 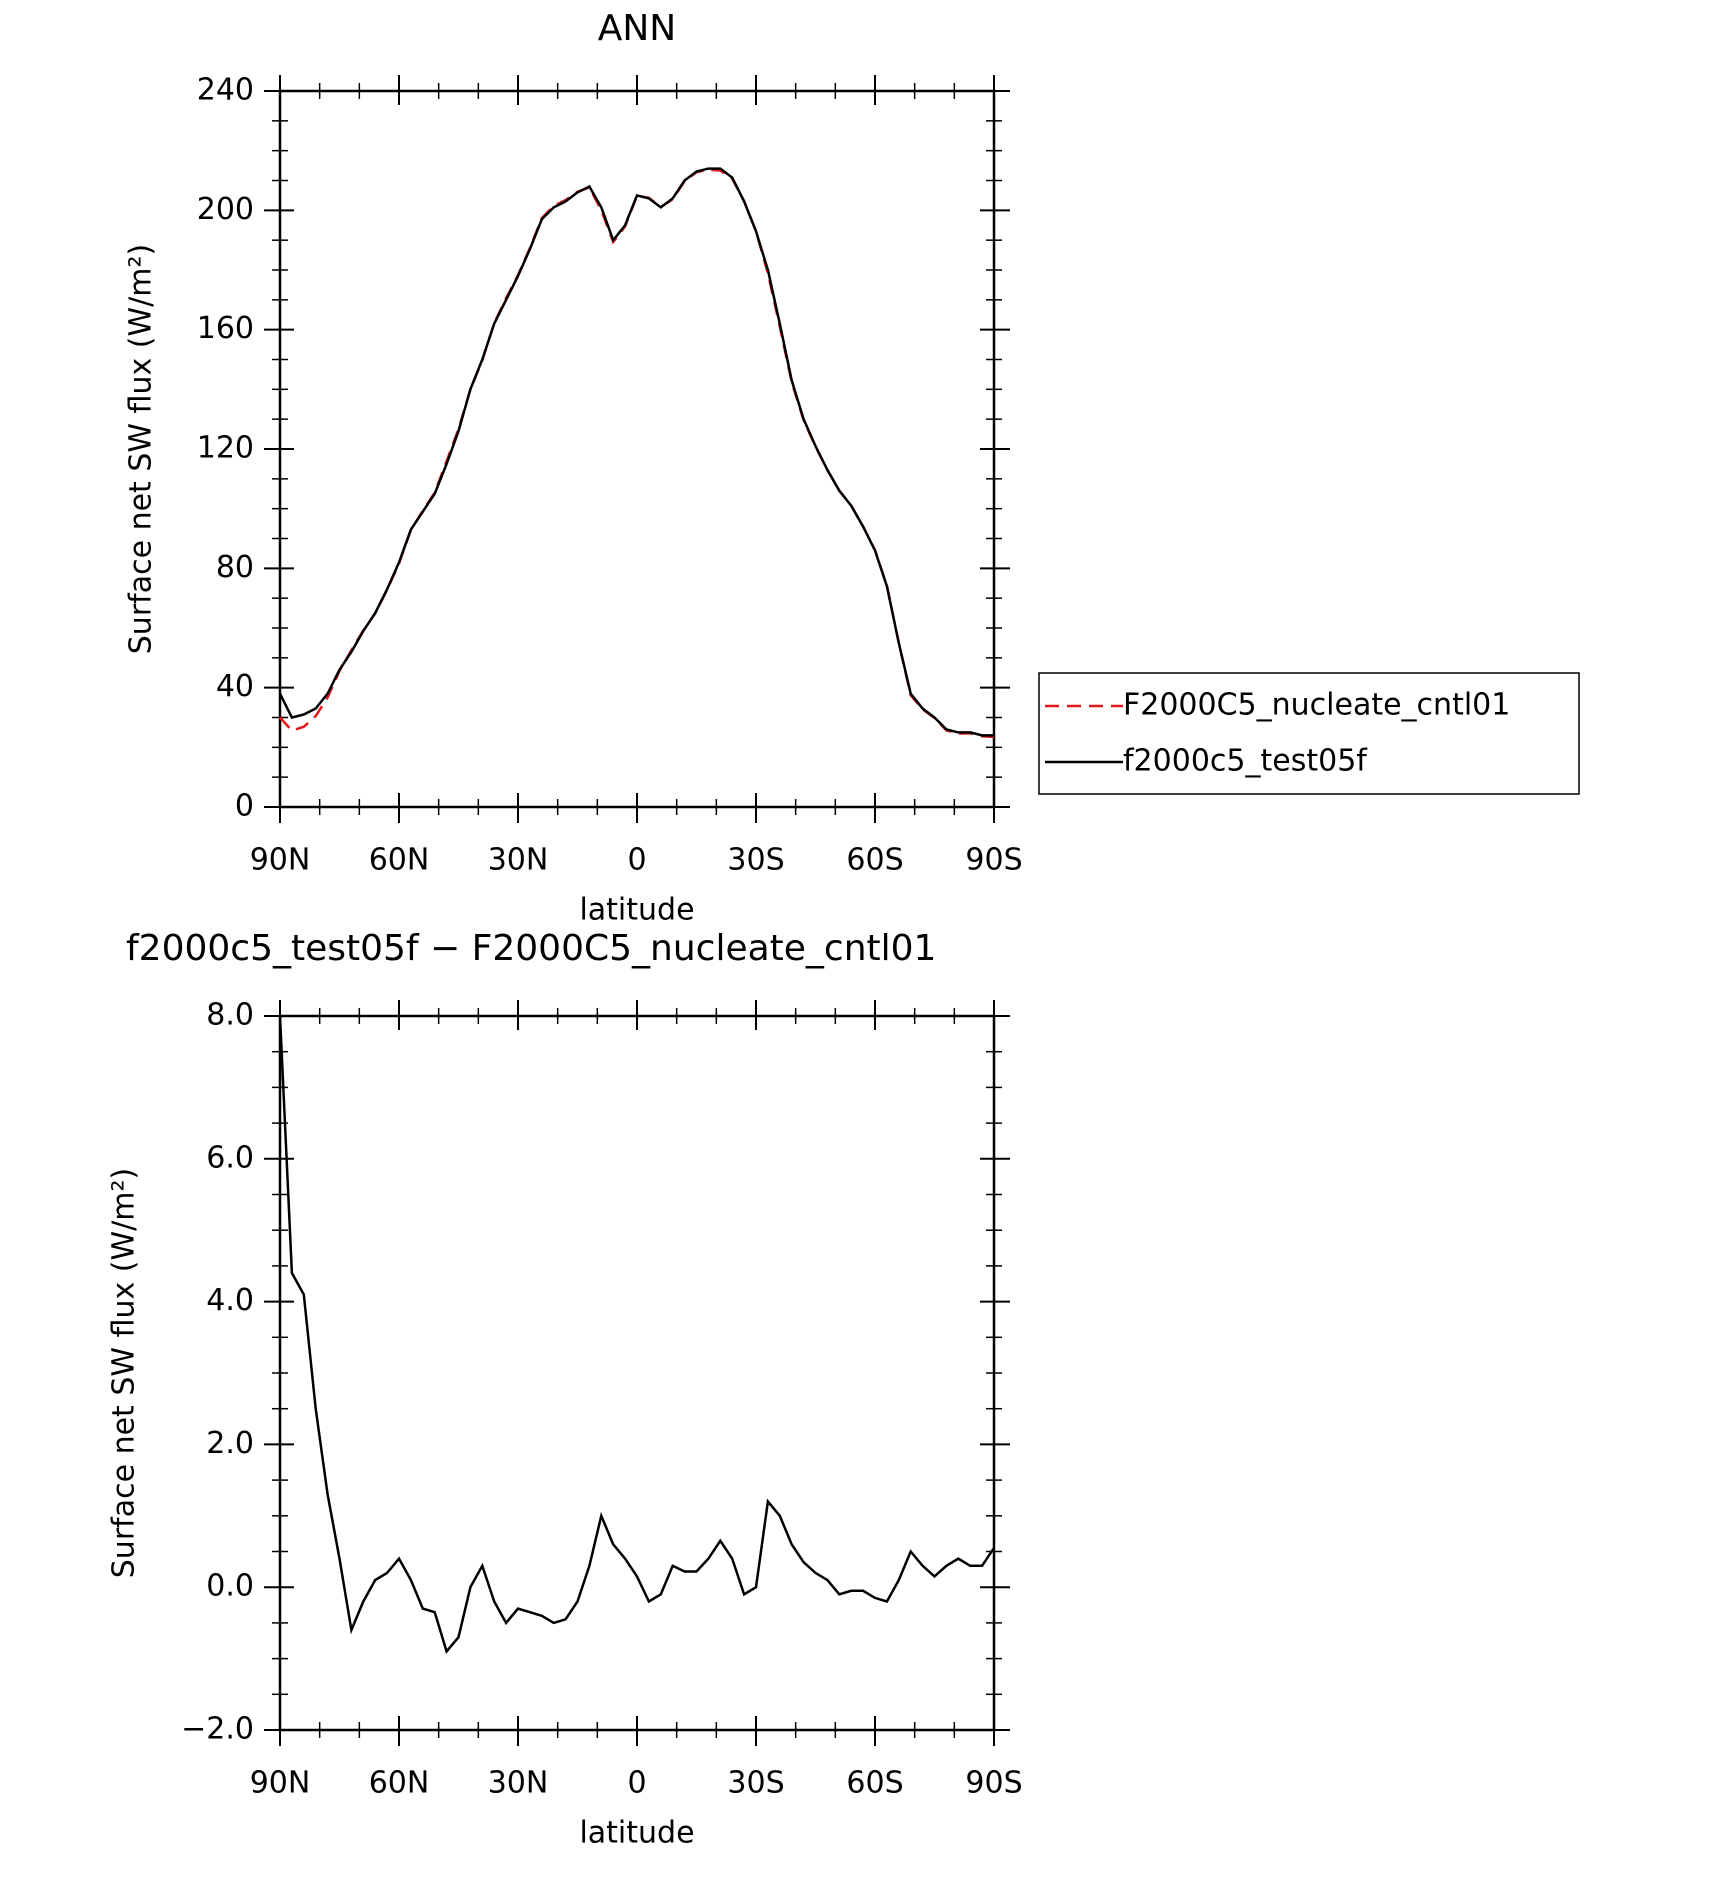 What do you see at coordinates (235, 686) in the screenshot?
I see `y-tick-label: 40` at bounding box center [235, 686].